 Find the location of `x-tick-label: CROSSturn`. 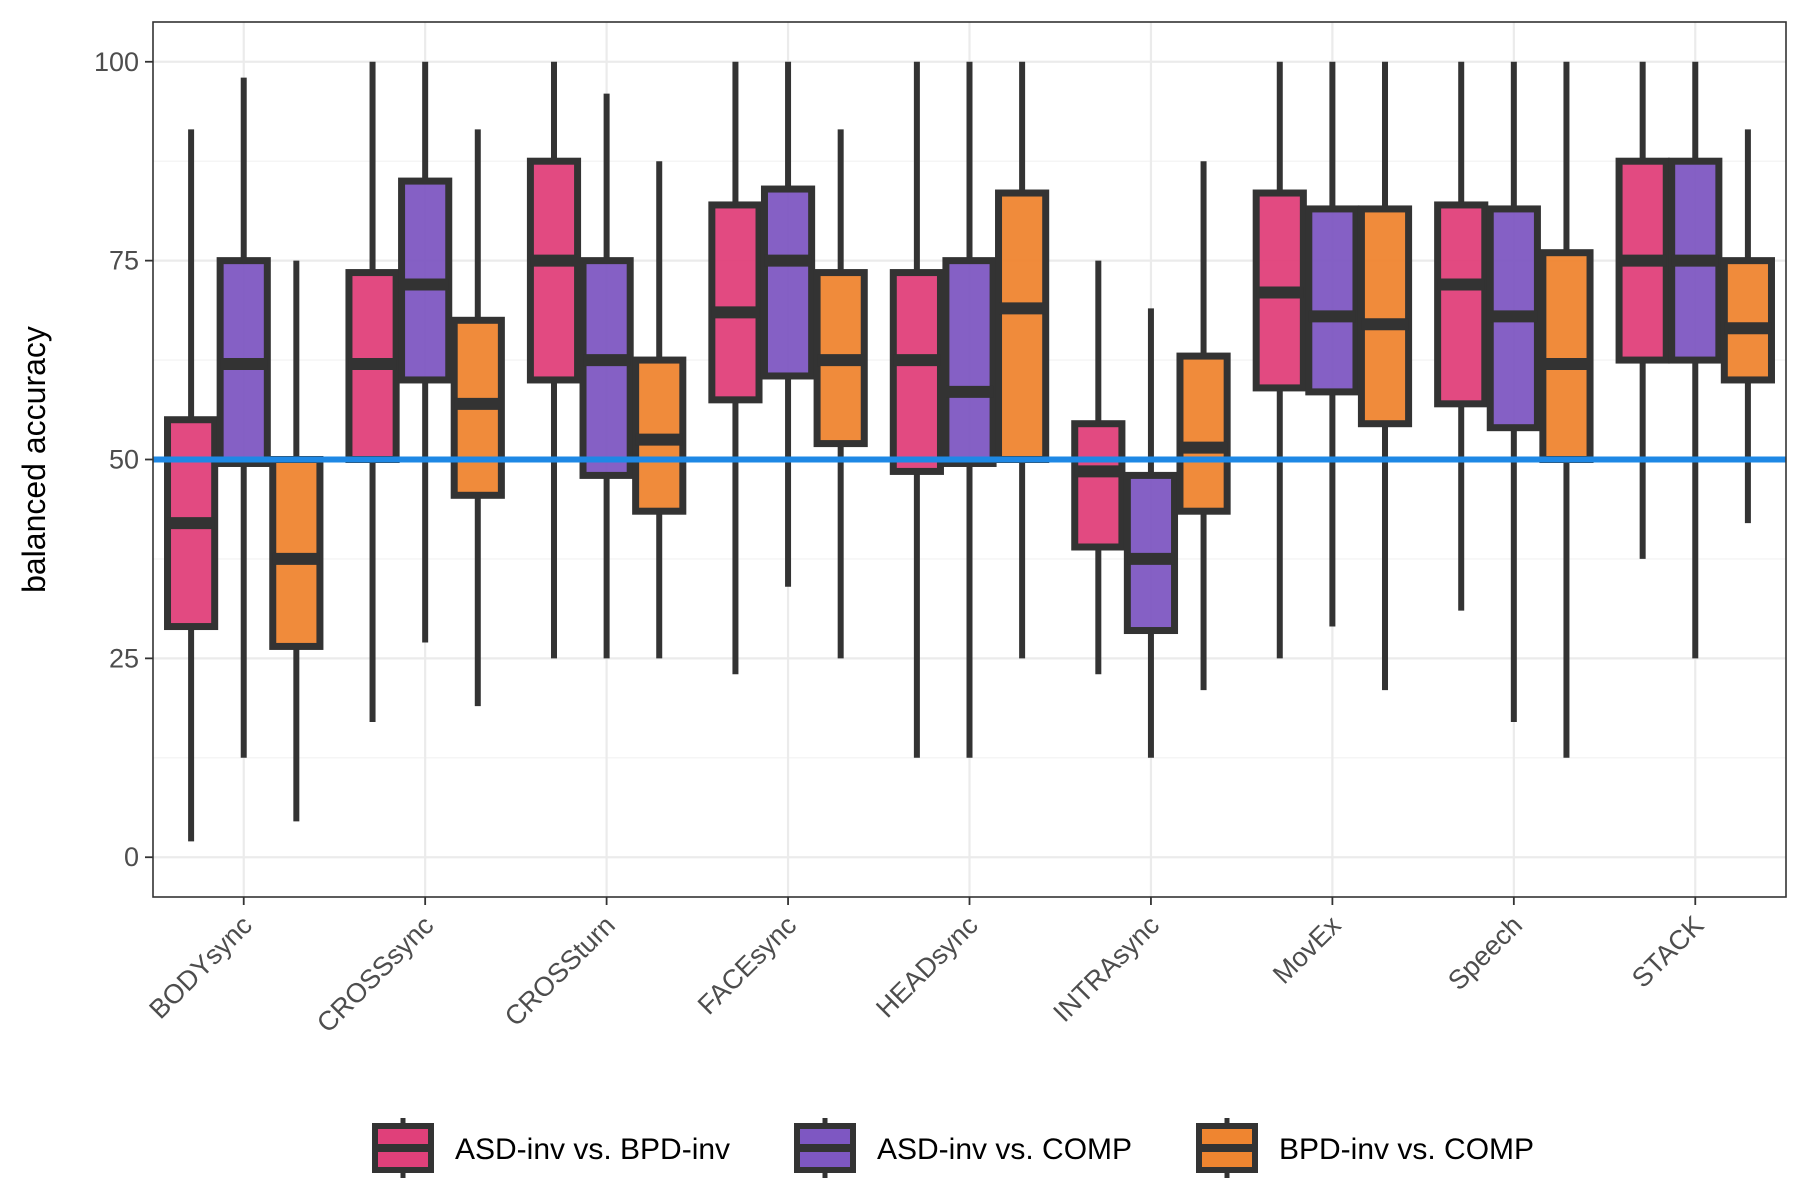

x-tick-label: CROSSturn is located at coordinates (560, 971).